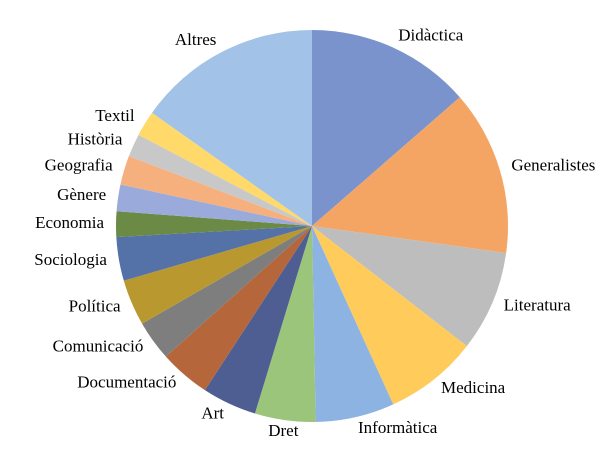  Describe the element at coordinates (473, 387) in the screenshot. I see `slice-label: Medicina` at that location.